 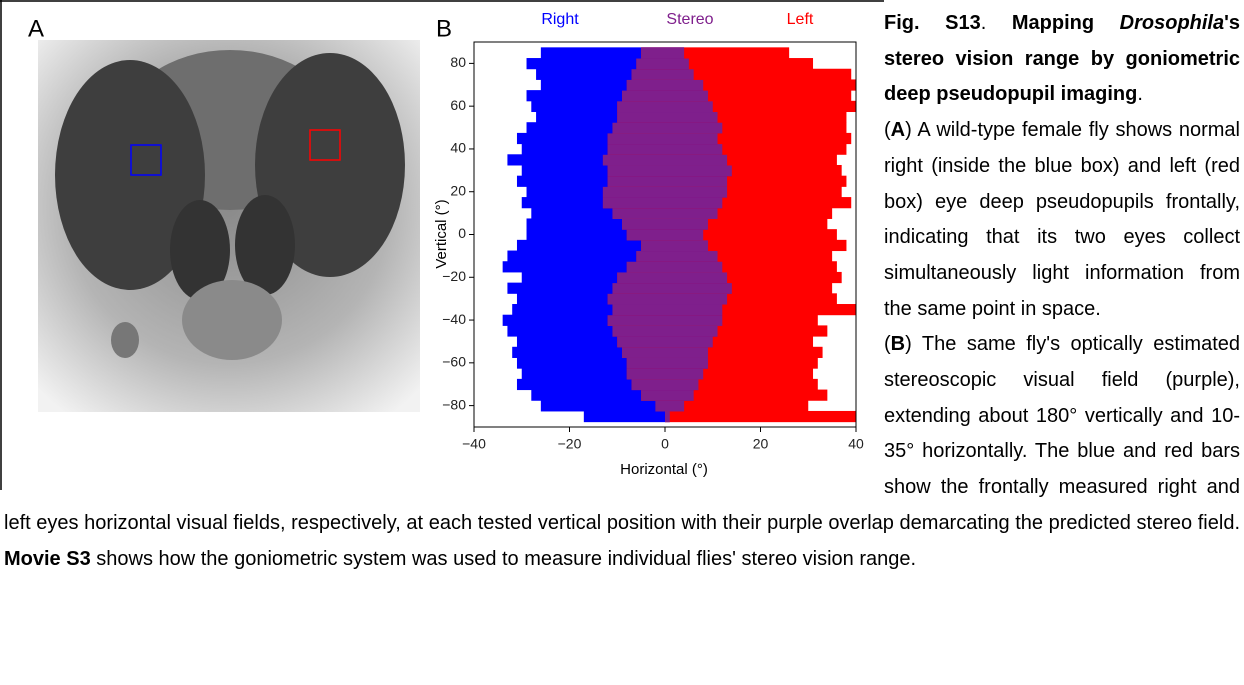 I want to click on x-tick-label: 0, so click(x=665, y=444).